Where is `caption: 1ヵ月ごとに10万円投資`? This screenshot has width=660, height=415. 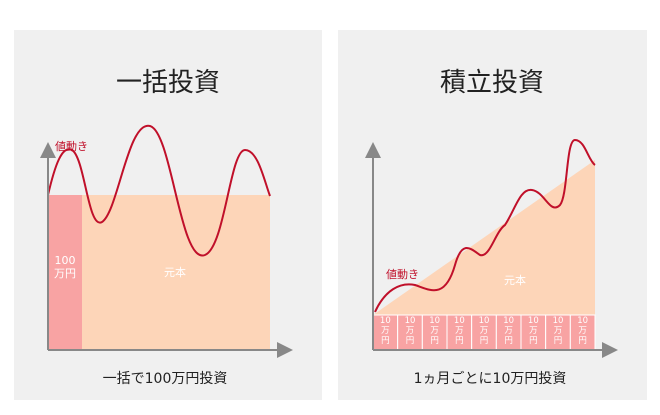
caption: 1ヵ月ごとに10万円投資 is located at coordinates (490, 379).